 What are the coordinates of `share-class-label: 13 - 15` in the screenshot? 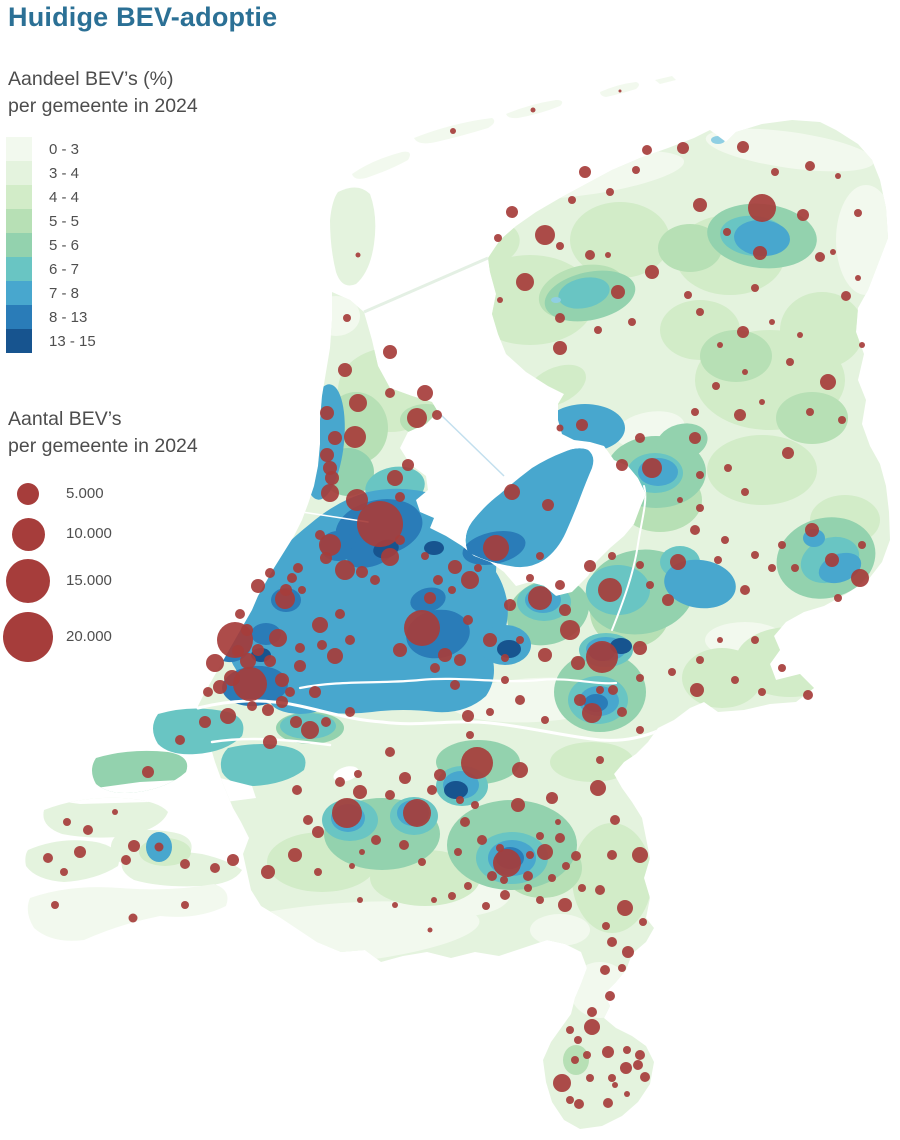 It's located at (72, 341).